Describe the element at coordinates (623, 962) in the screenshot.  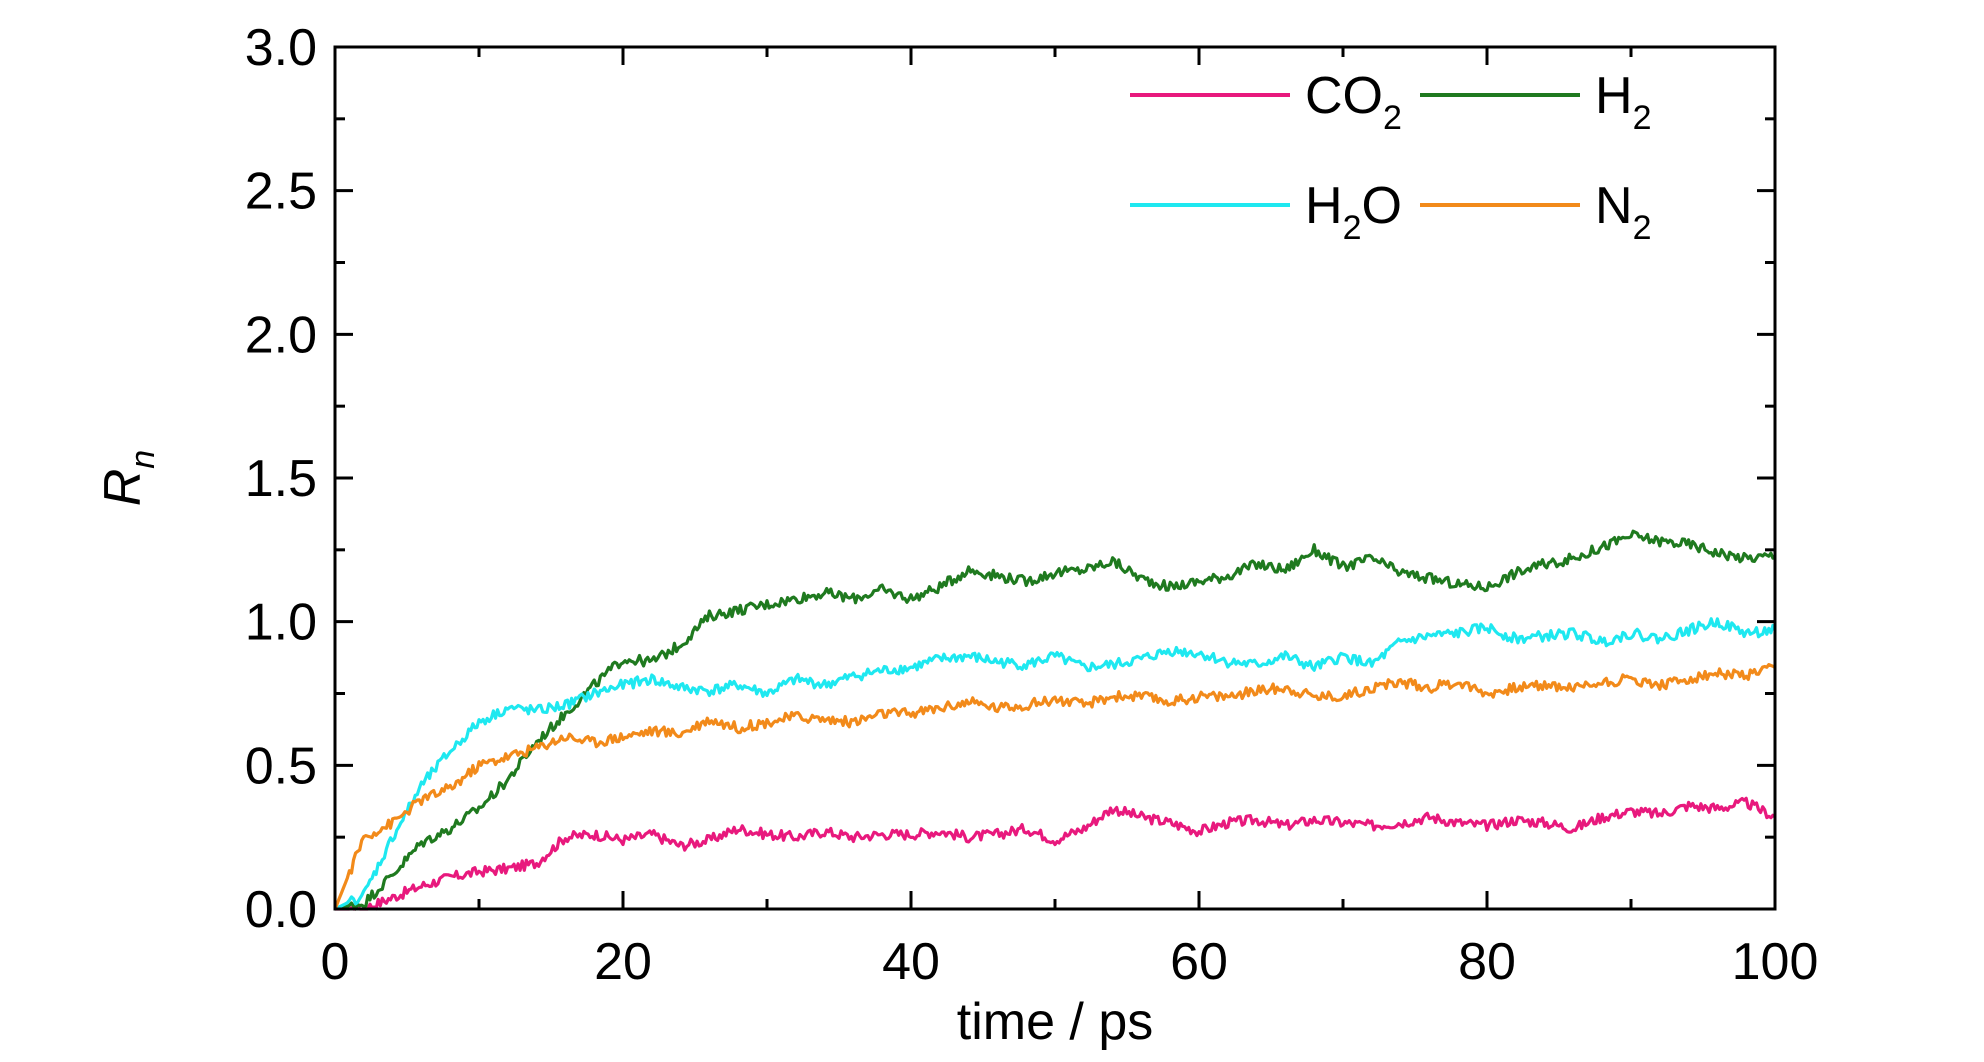
I see `x-tick-label: 20` at that location.